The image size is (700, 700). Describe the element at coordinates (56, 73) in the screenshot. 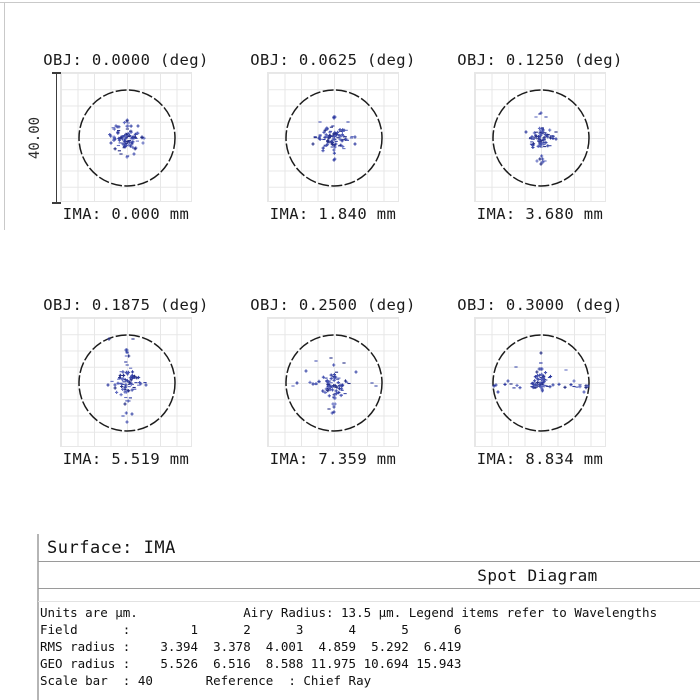

I see `scale-bar-top-tick` at that location.